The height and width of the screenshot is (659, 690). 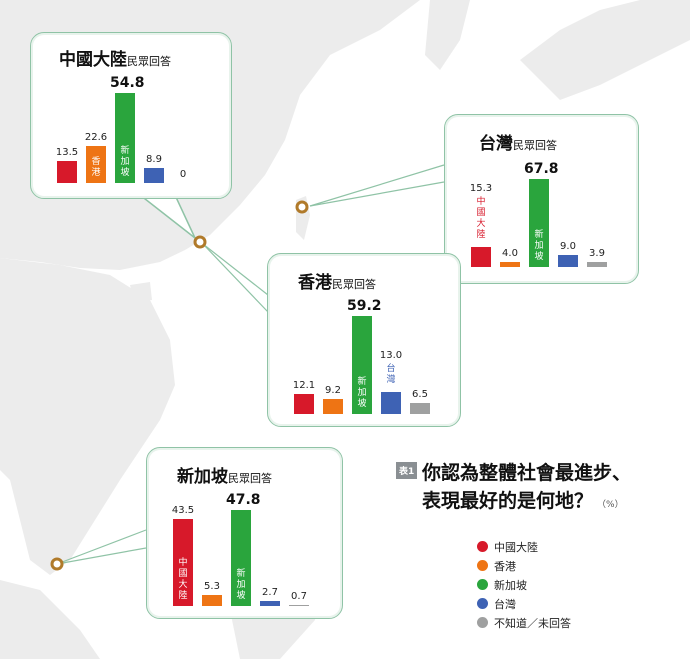 I want to click on panel-china: 中國大陸民眾回答 13.5 22.6 香港 54.8 新加坡 8.9 0, so click(x=131, y=115).